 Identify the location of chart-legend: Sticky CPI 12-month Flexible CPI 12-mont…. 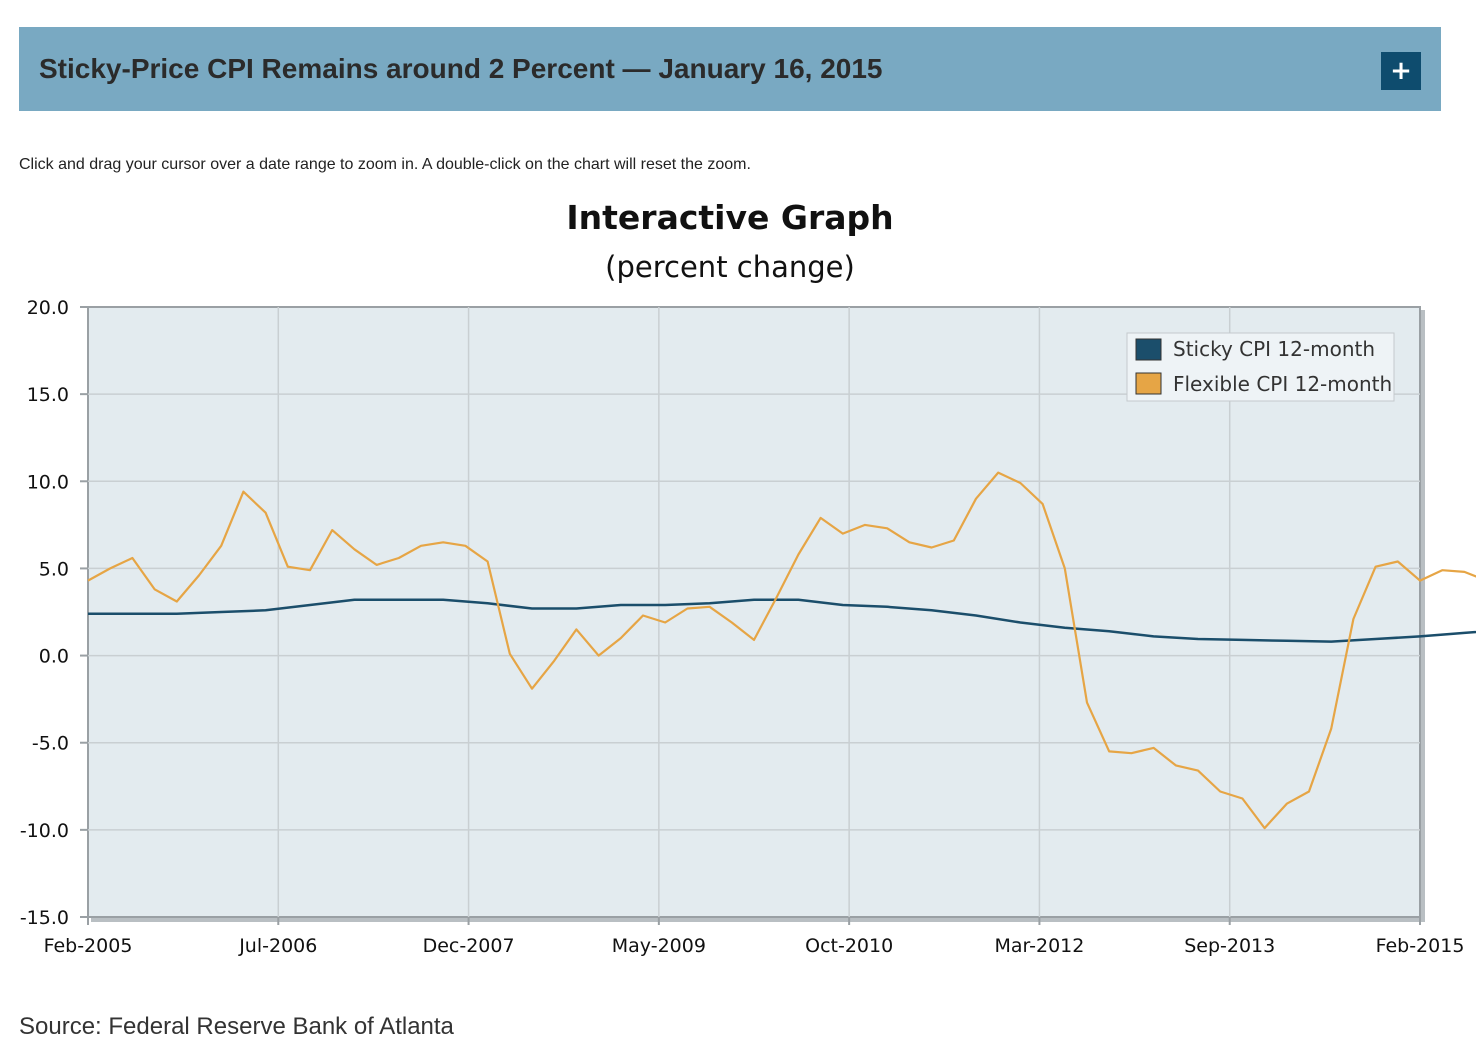
(1260, 367).